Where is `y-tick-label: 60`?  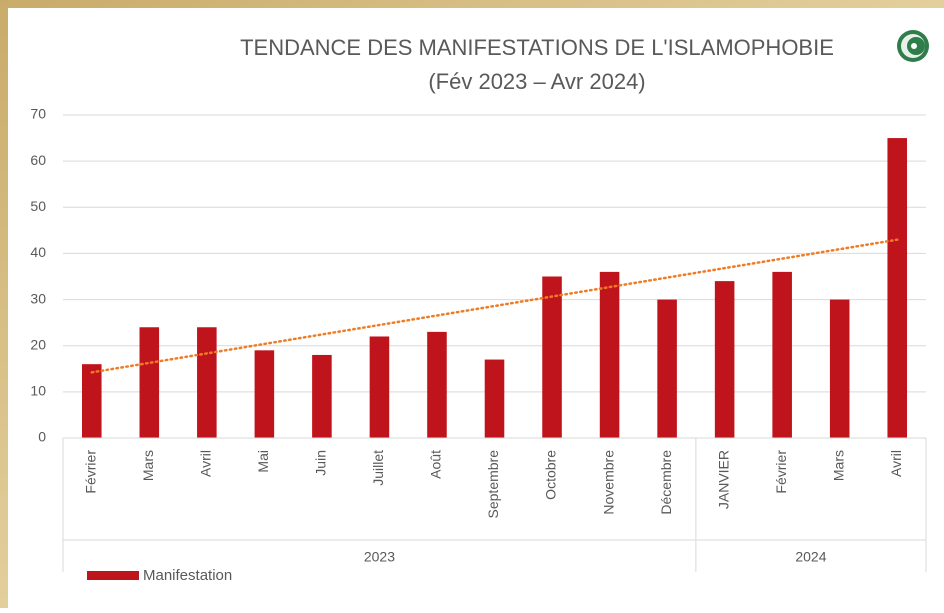 y-tick-label: 60 is located at coordinates (38, 160).